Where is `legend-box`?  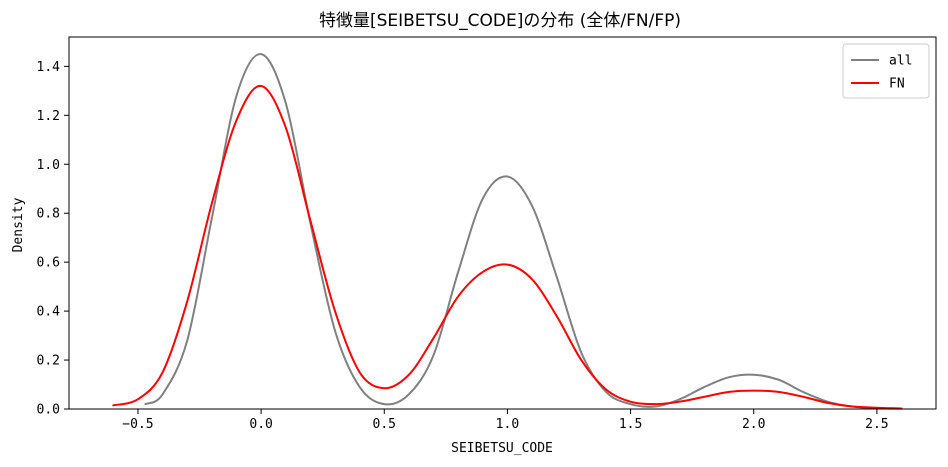 legend-box is located at coordinates (886, 71).